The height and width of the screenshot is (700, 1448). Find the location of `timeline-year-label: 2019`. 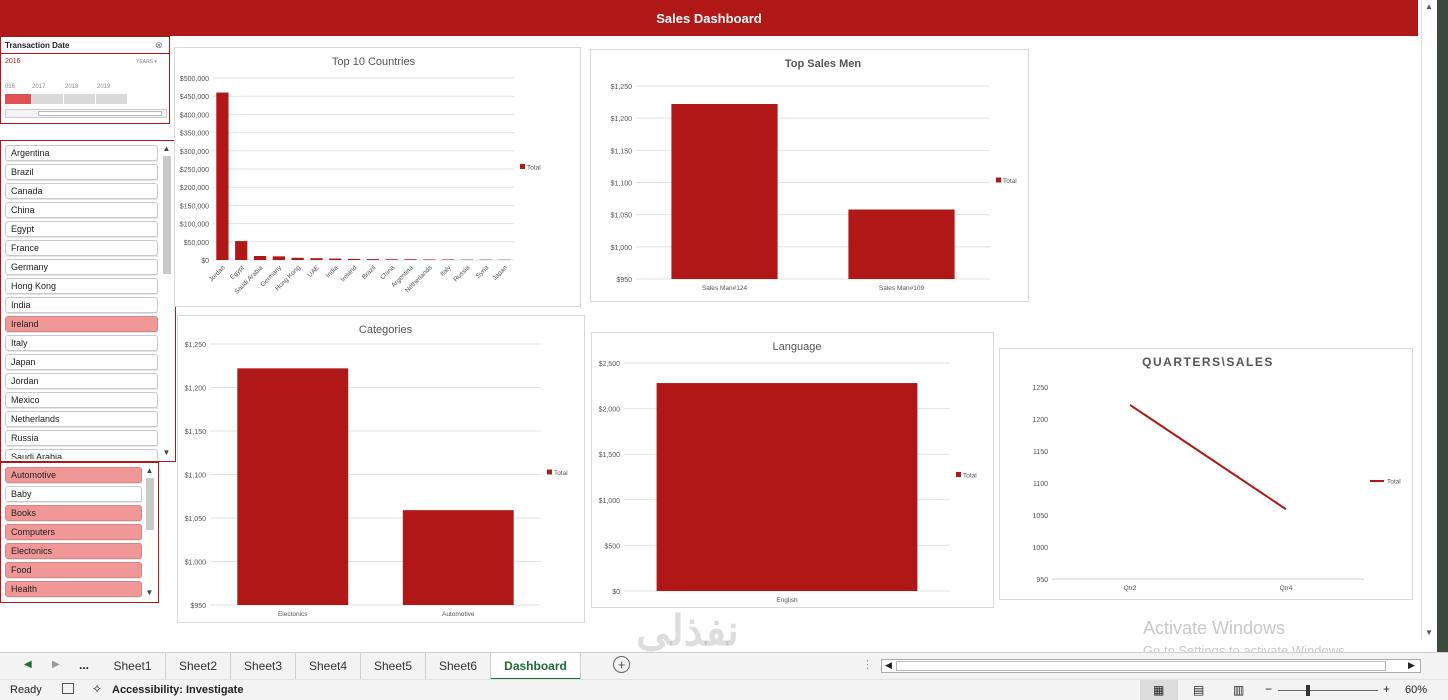

timeline-year-label: 2019 is located at coordinates (104, 87).